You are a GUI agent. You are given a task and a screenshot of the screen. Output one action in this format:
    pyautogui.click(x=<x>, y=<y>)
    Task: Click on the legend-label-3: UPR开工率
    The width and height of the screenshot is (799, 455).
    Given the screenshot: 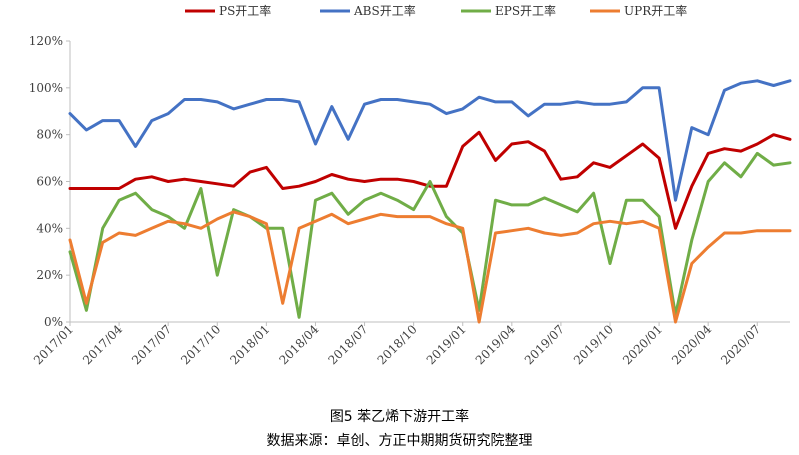 What is the action you would take?
    pyautogui.click(x=655, y=10)
    